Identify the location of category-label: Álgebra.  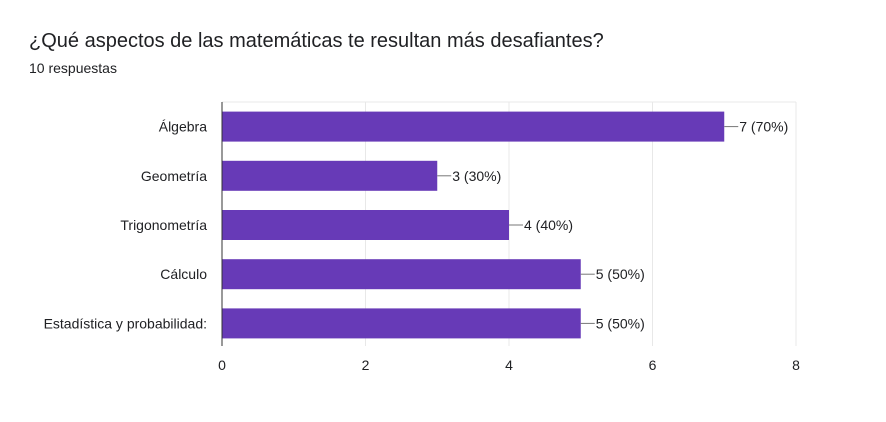
(183, 127).